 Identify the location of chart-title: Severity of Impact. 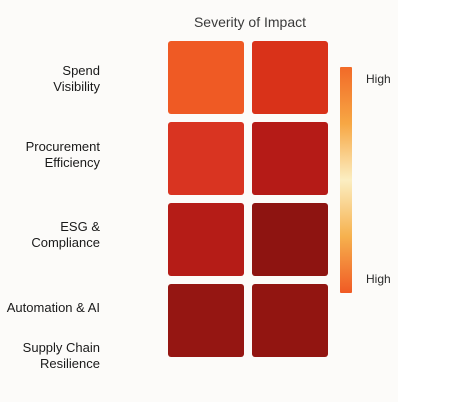
(250, 22).